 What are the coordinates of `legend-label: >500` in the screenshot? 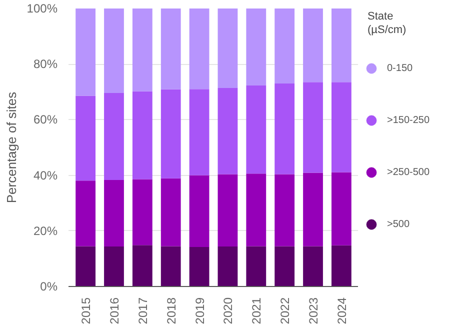 It's located at (398, 224).